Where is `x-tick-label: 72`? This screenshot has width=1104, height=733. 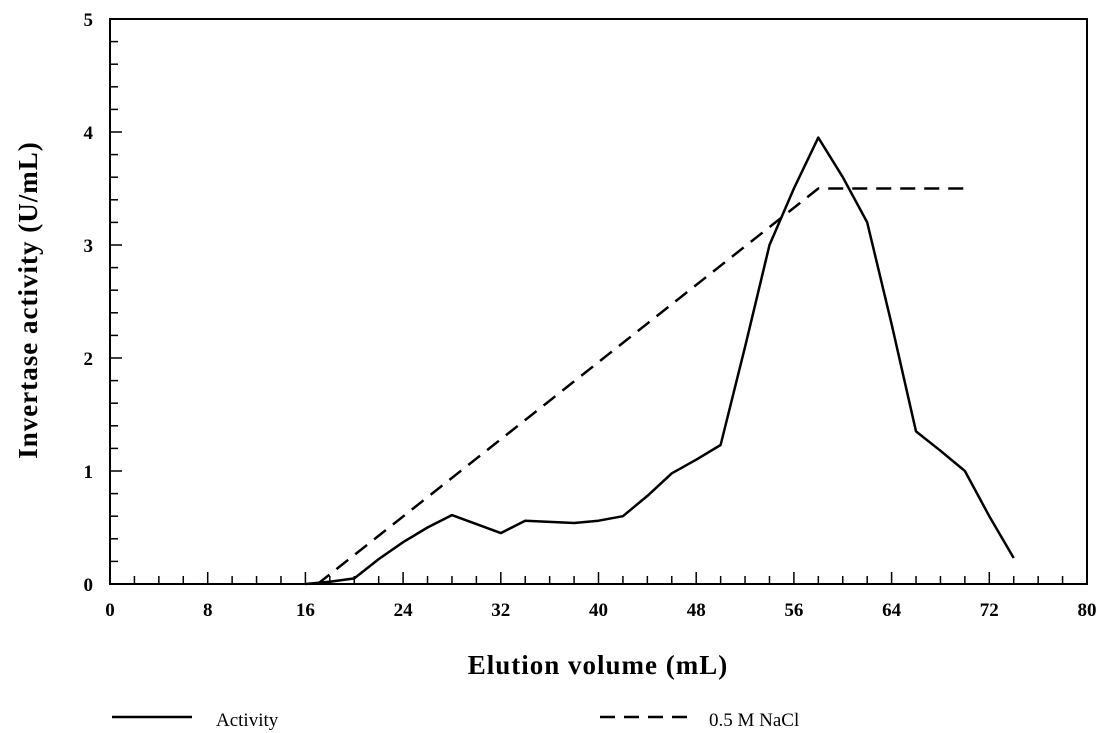 x-tick-label: 72 is located at coordinates (989, 610).